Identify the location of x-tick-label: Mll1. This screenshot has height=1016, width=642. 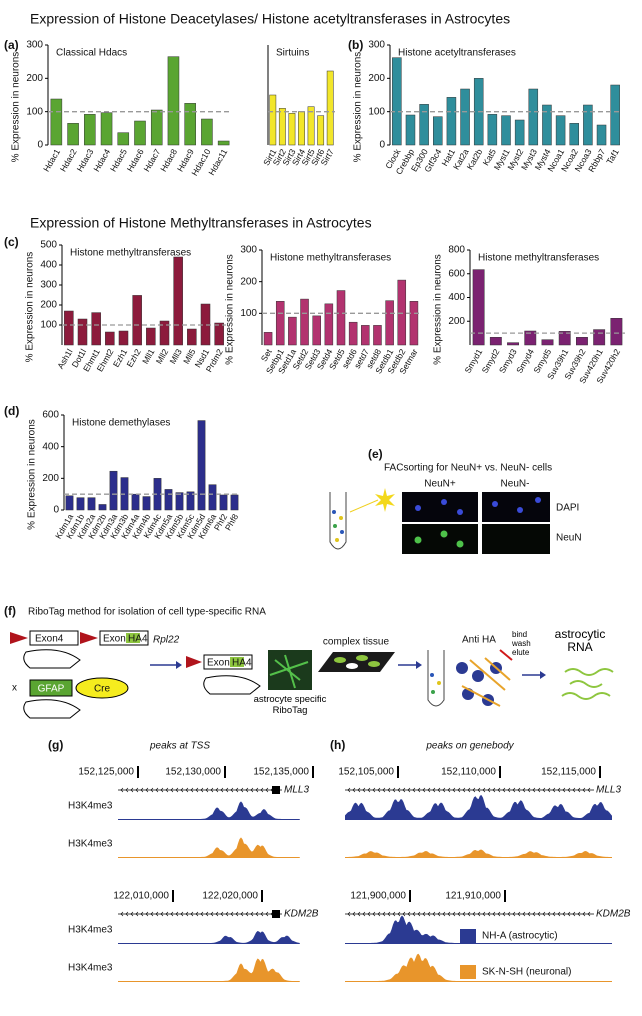
(148, 356).